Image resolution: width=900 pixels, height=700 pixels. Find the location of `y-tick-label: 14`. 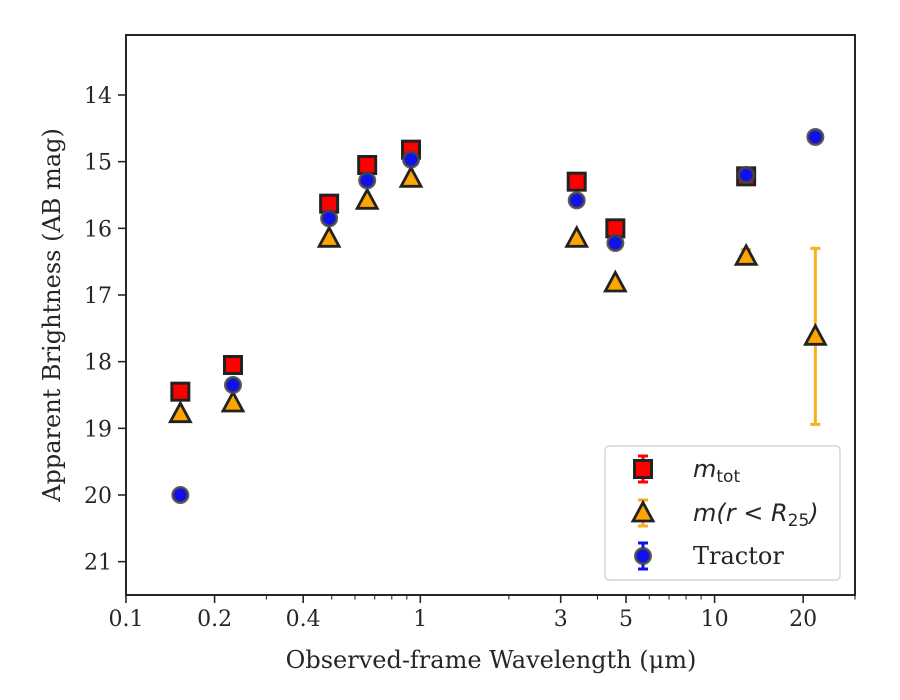

y-tick-label: 14 is located at coordinates (98, 96).